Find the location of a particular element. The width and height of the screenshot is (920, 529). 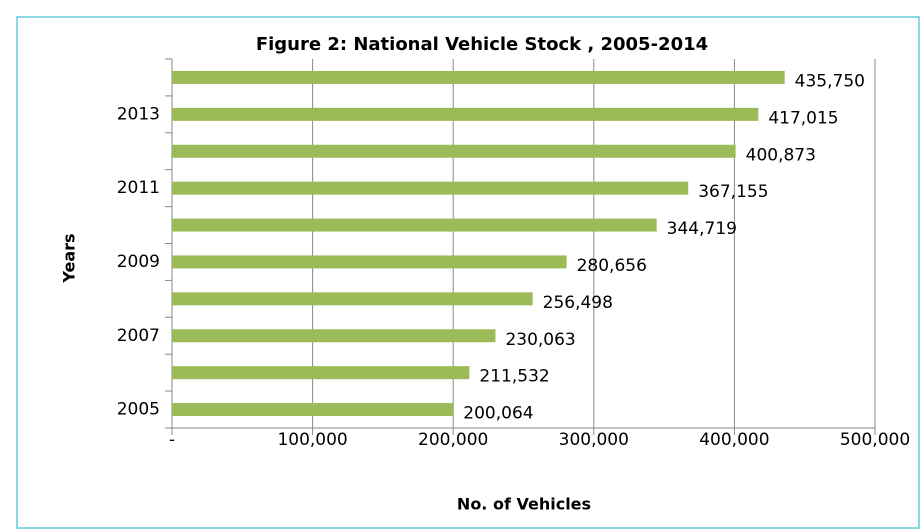

y-tick-label: 2009 is located at coordinates (138, 262).